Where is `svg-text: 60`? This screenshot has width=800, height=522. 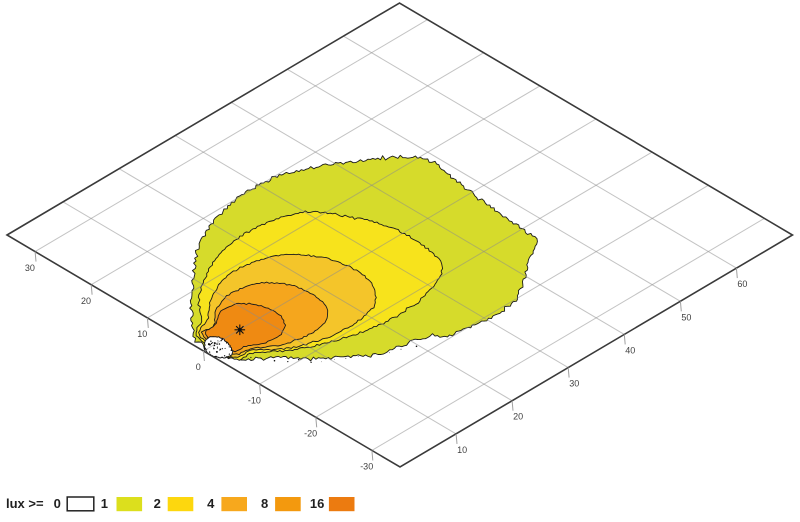
svg-text: 60 is located at coordinates (742, 284).